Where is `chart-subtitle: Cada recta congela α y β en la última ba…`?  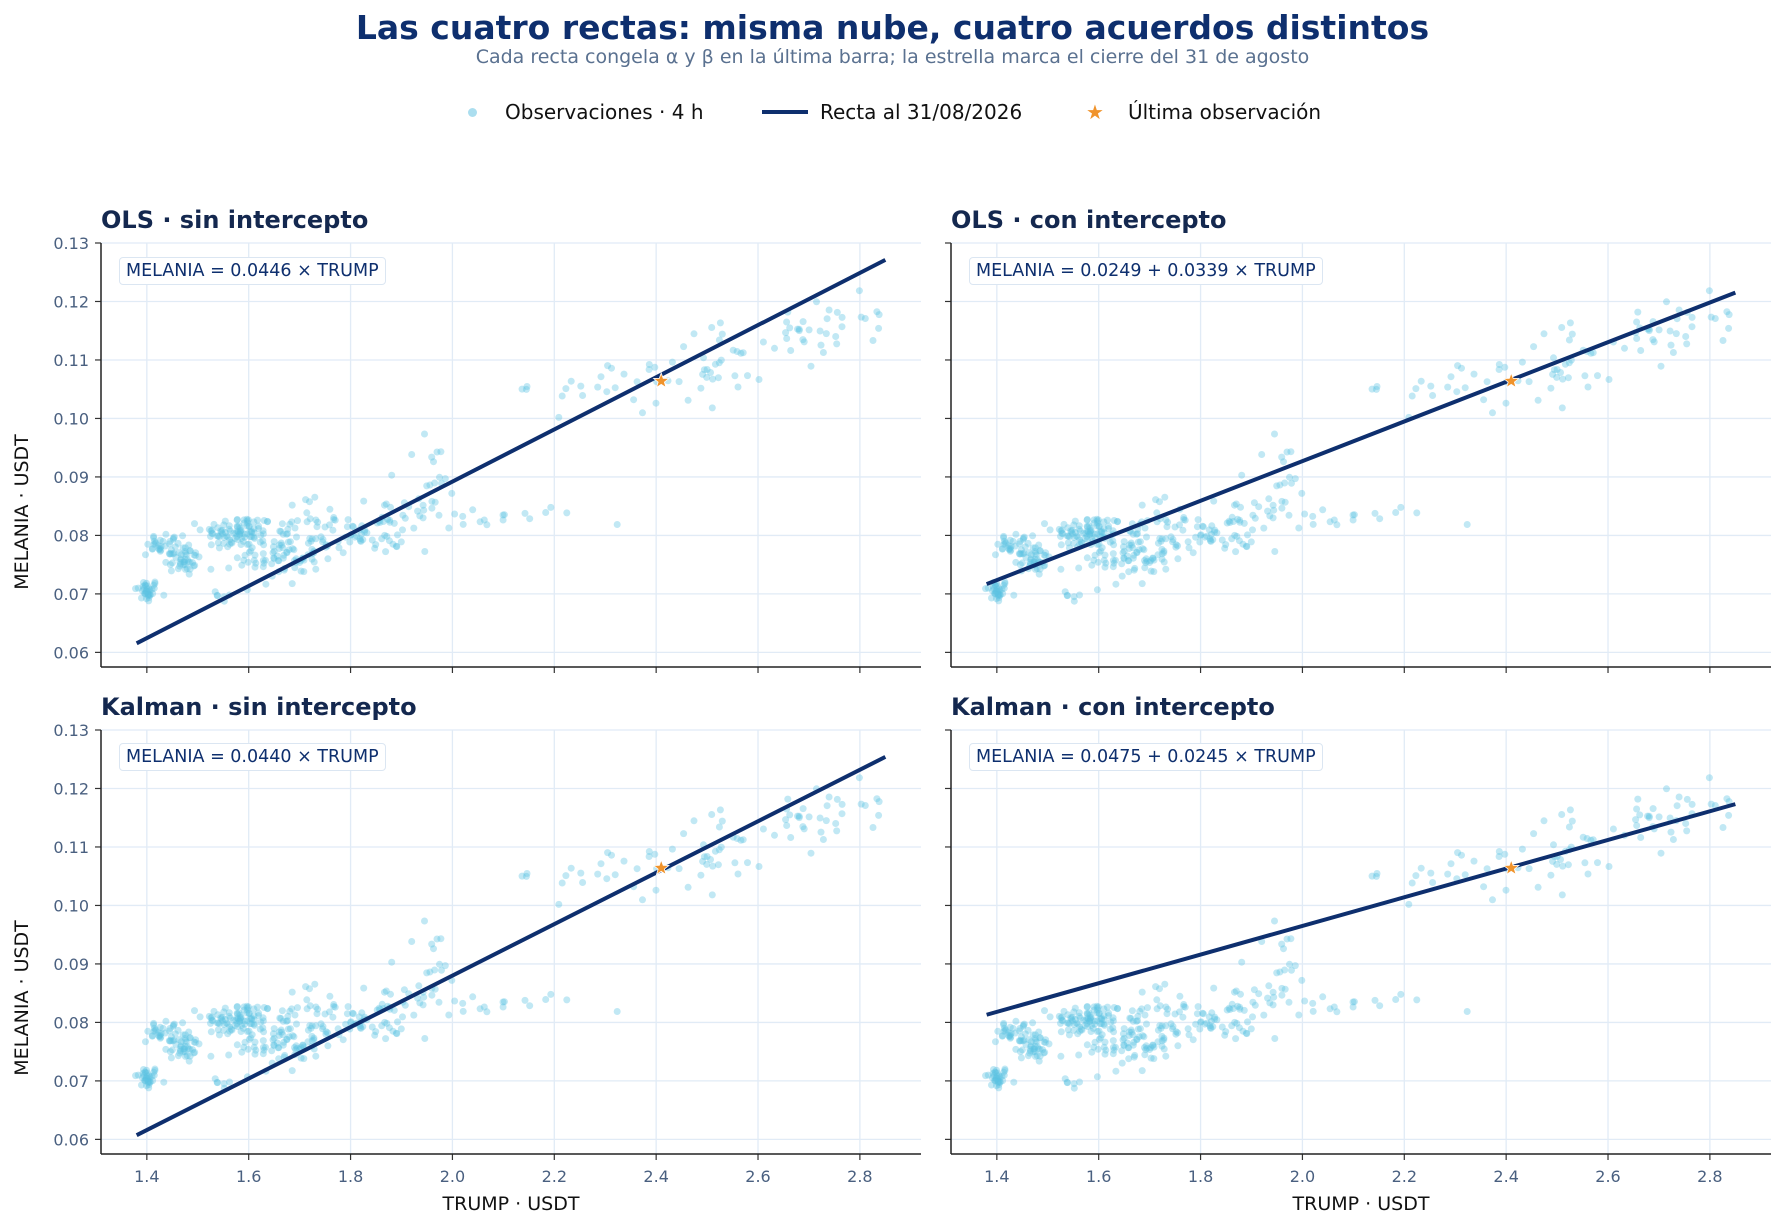 chart-subtitle: Cada recta congela α y β en la última ba… is located at coordinates (892, 57).